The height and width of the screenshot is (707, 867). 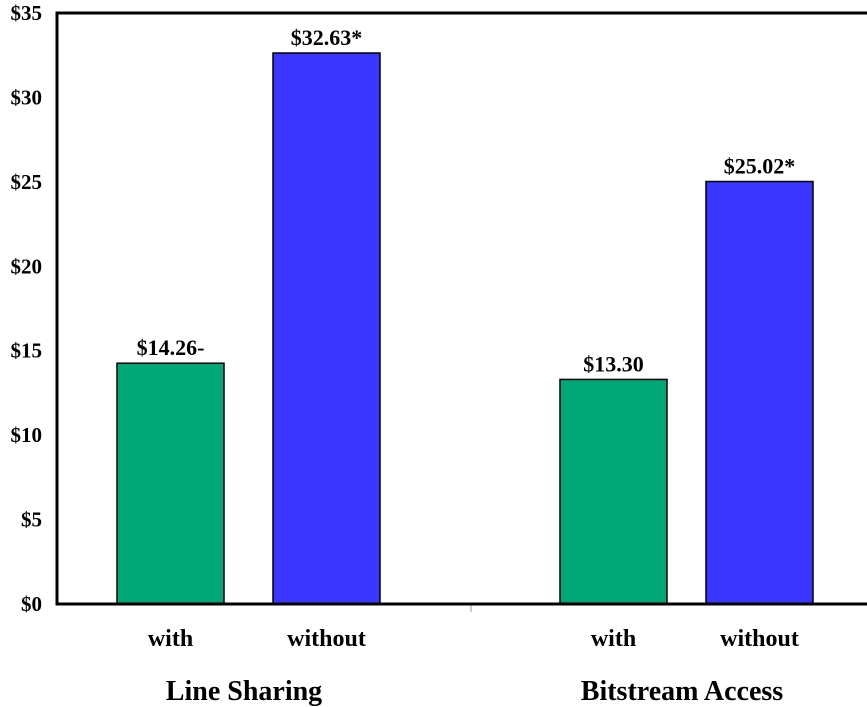 I want to click on y-tick-label: $30, so click(x=27, y=97).